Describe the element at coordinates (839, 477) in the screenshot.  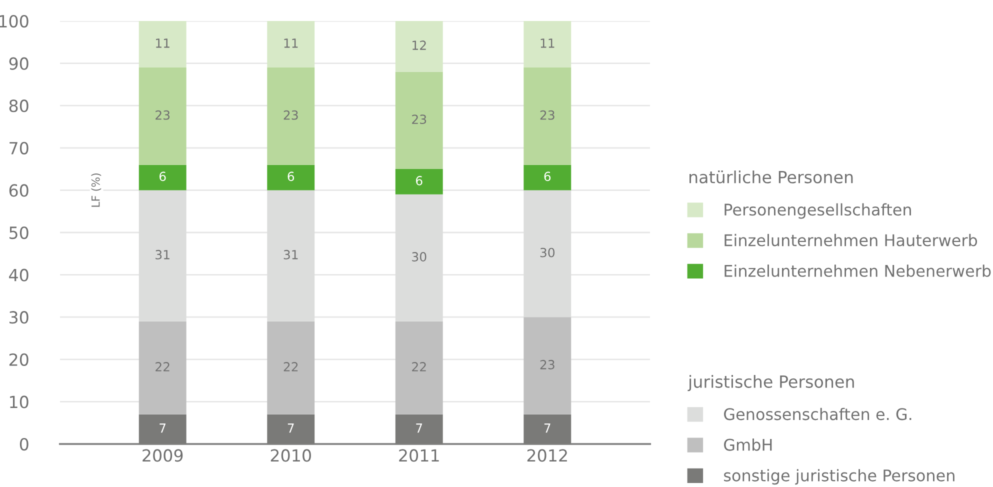
I see `legend-label: sonstige juristische Personen` at that location.